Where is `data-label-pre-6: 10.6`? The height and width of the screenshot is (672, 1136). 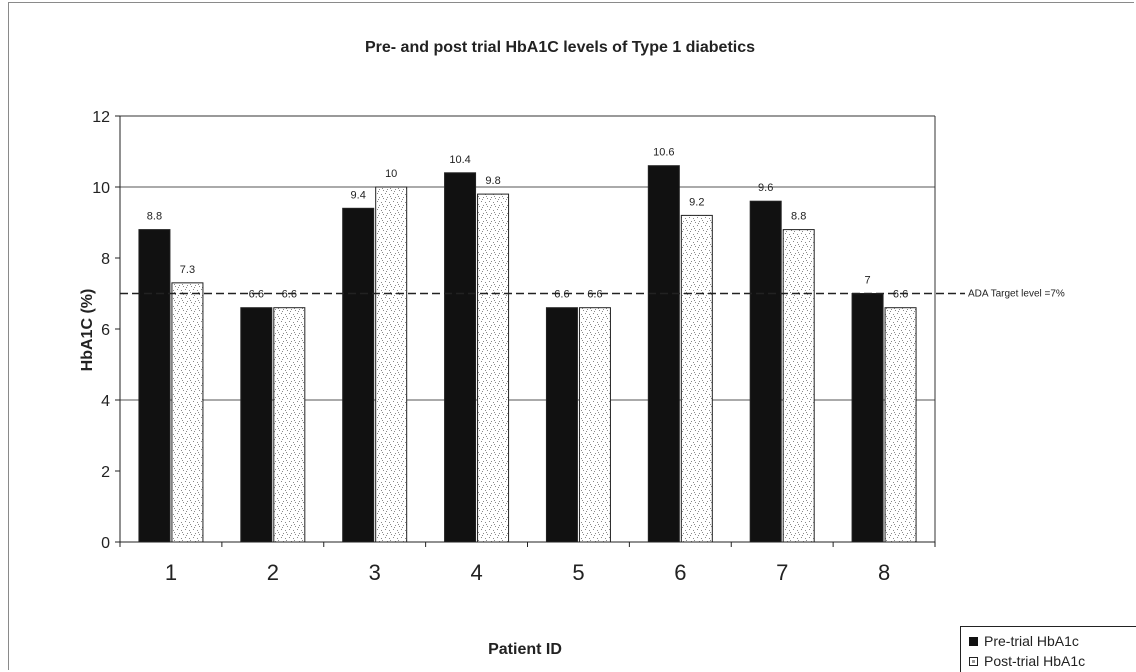 data-label-pre-6: 10.6 is located at coordinates (663, 153).